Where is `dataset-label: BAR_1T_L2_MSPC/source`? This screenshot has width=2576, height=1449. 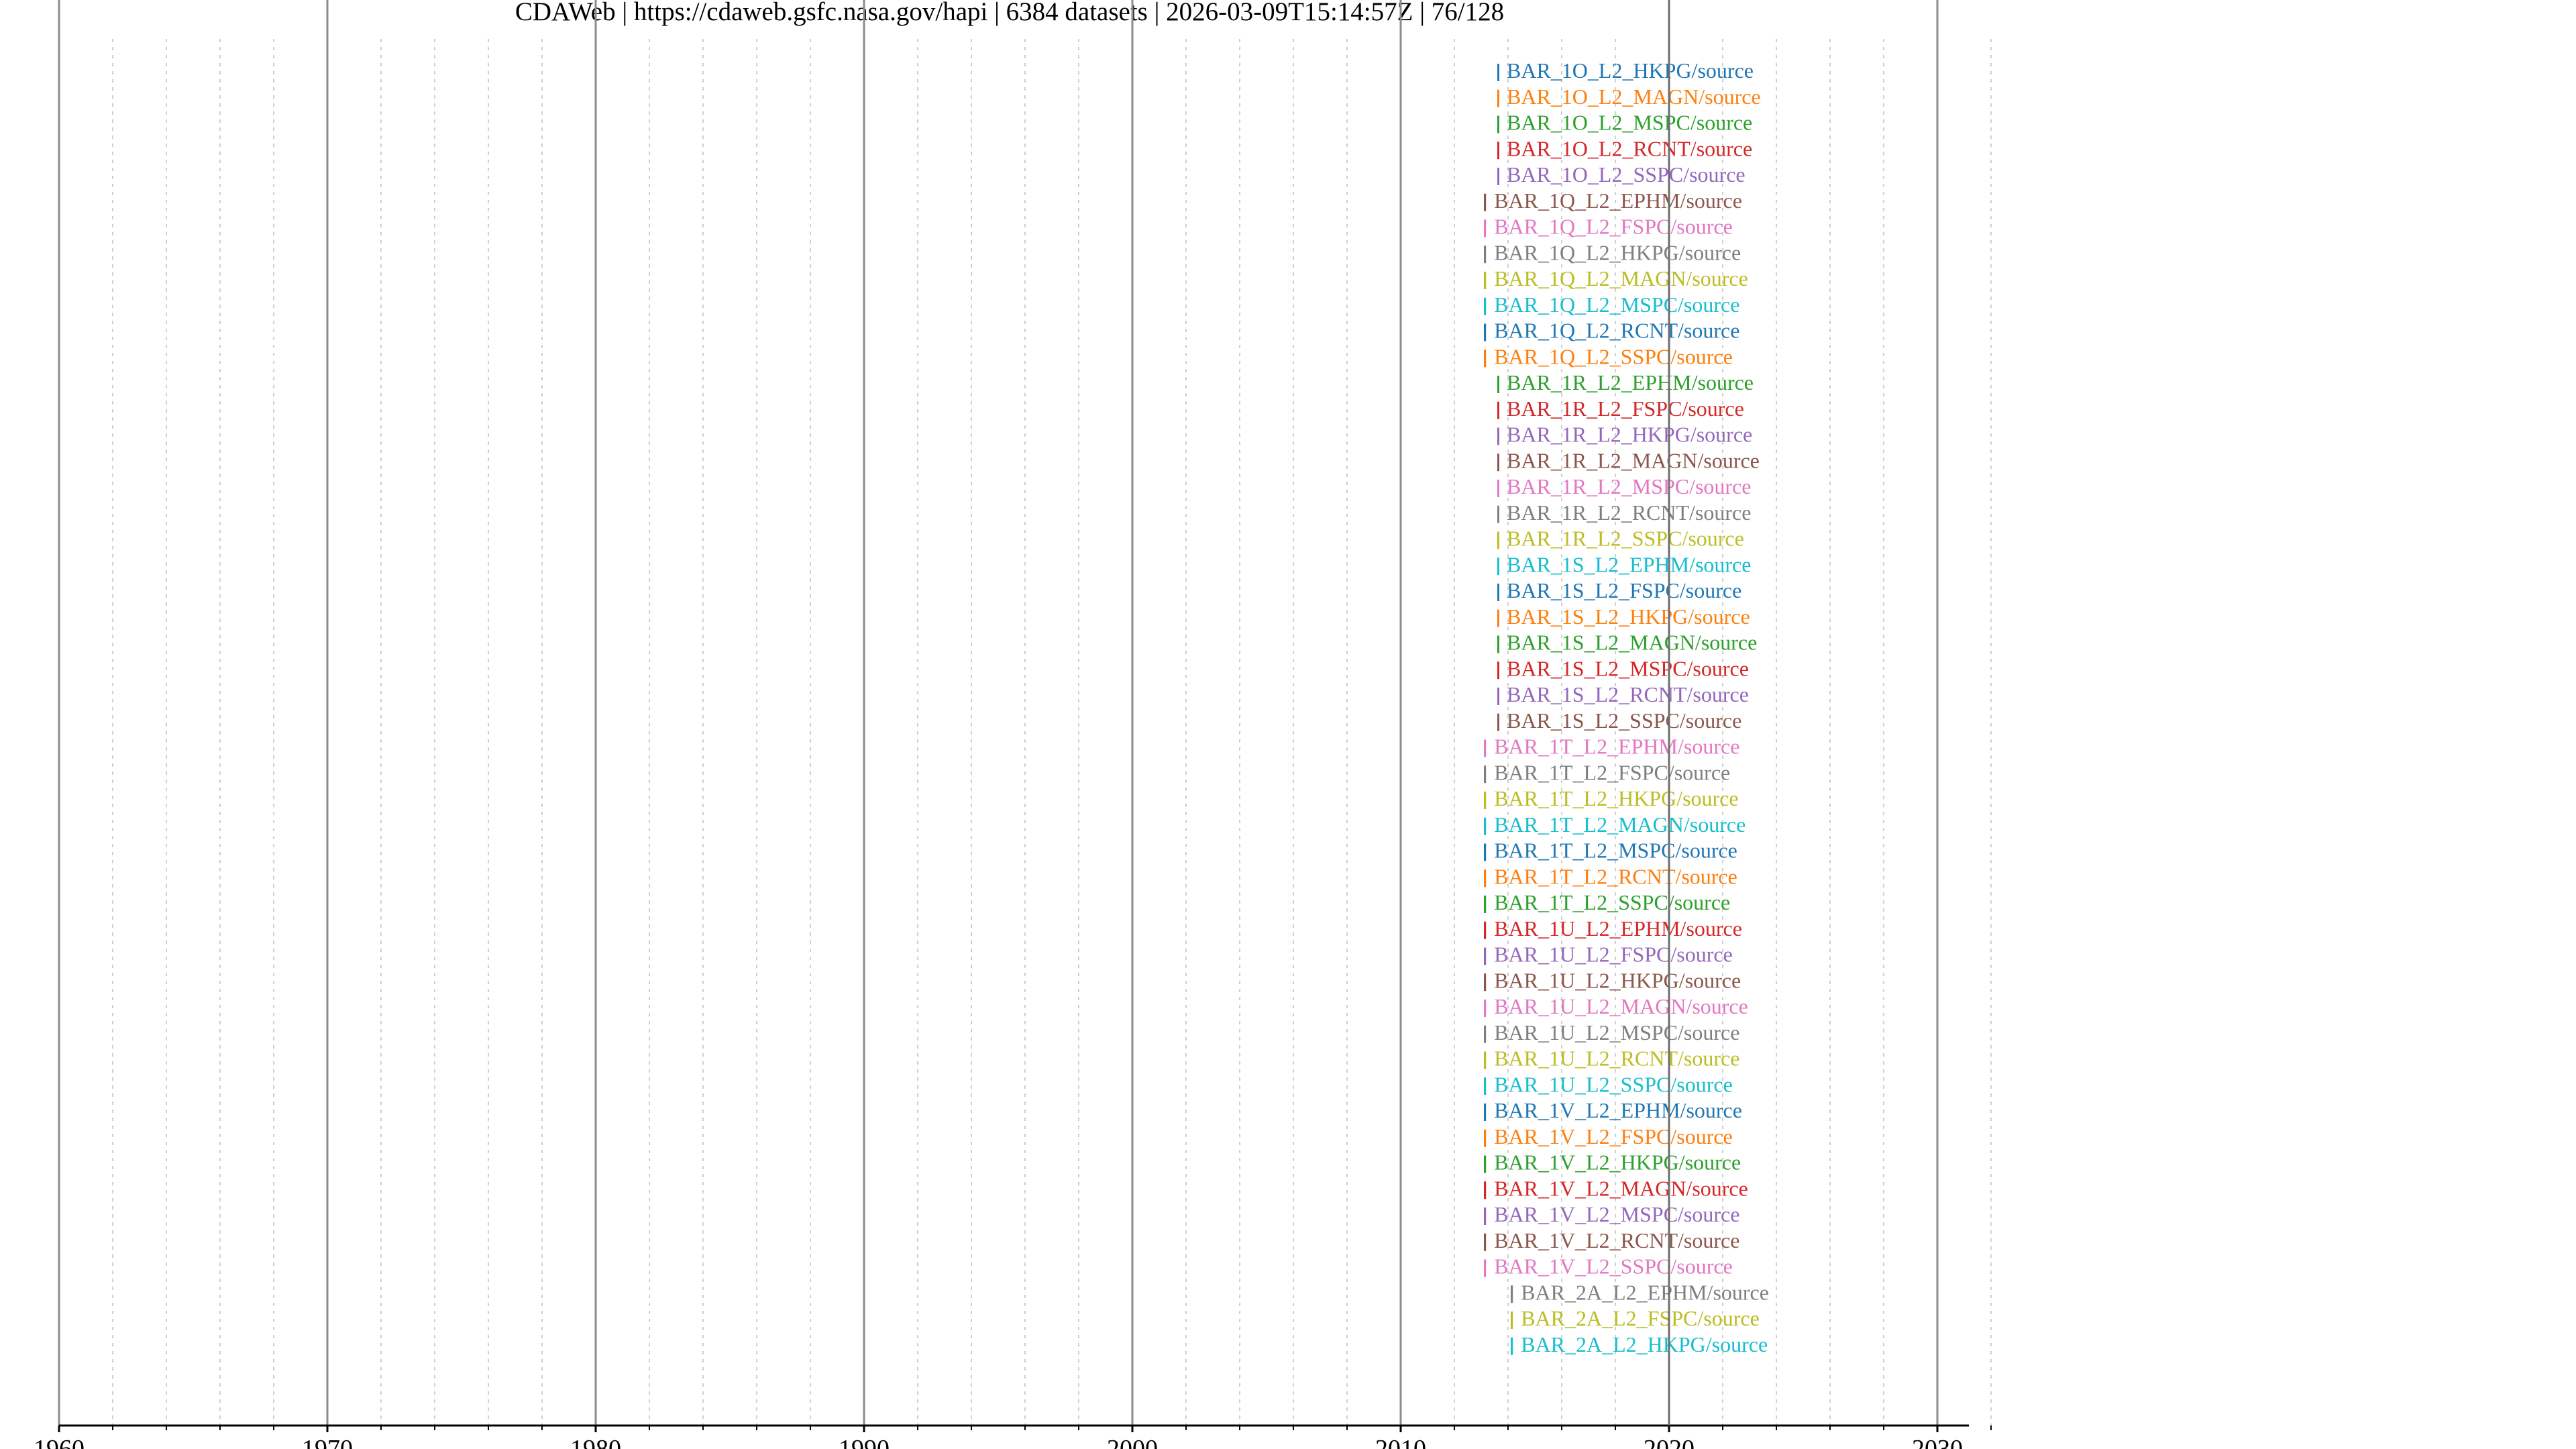
dataset-label: BAR_1T_L2_MSPC/source is located at coordinates (1615, 851).